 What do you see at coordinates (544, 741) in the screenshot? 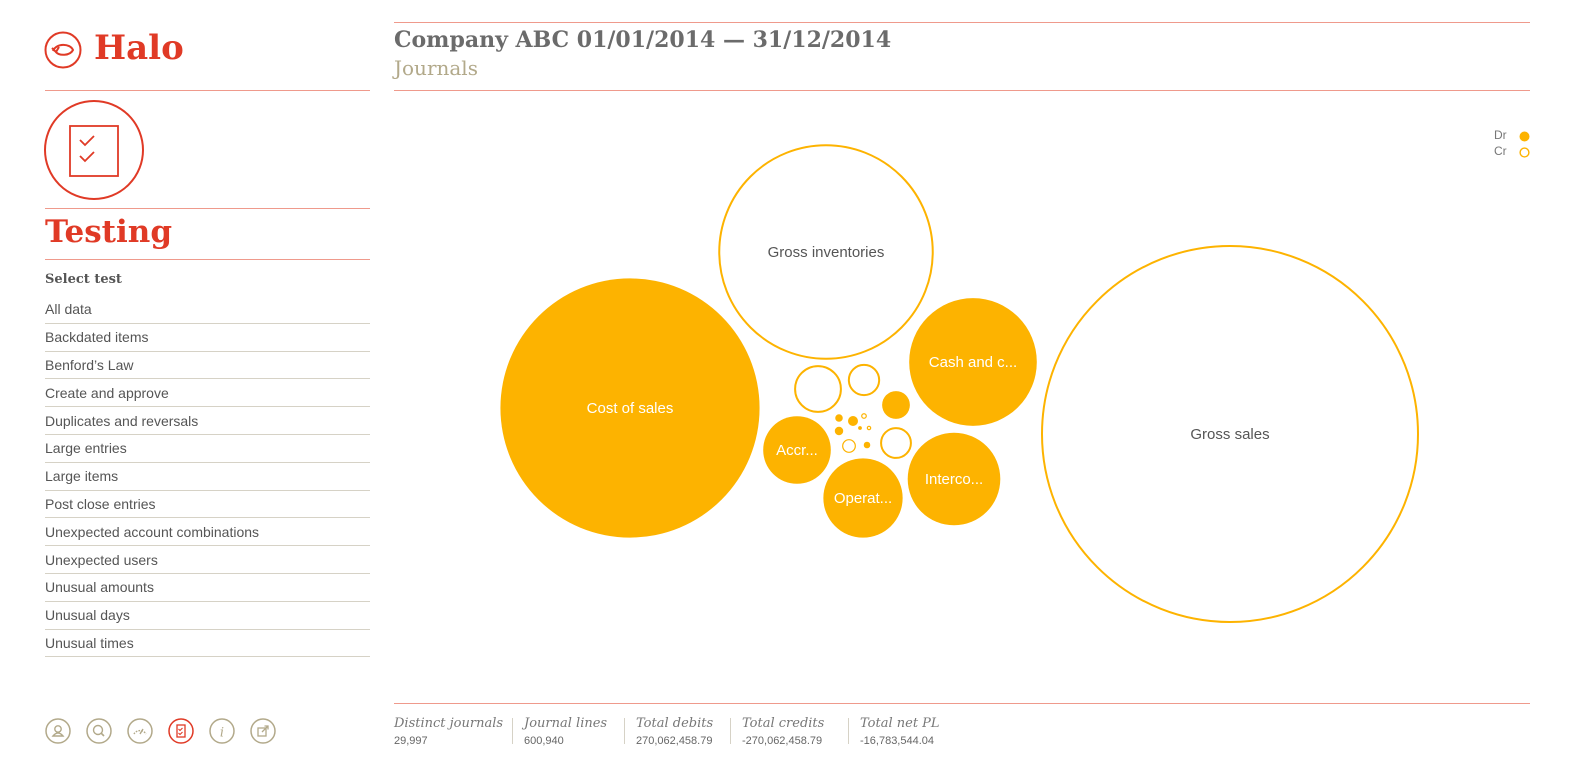
I see `stat-value: 600,940` at bounding box center [544, 741].